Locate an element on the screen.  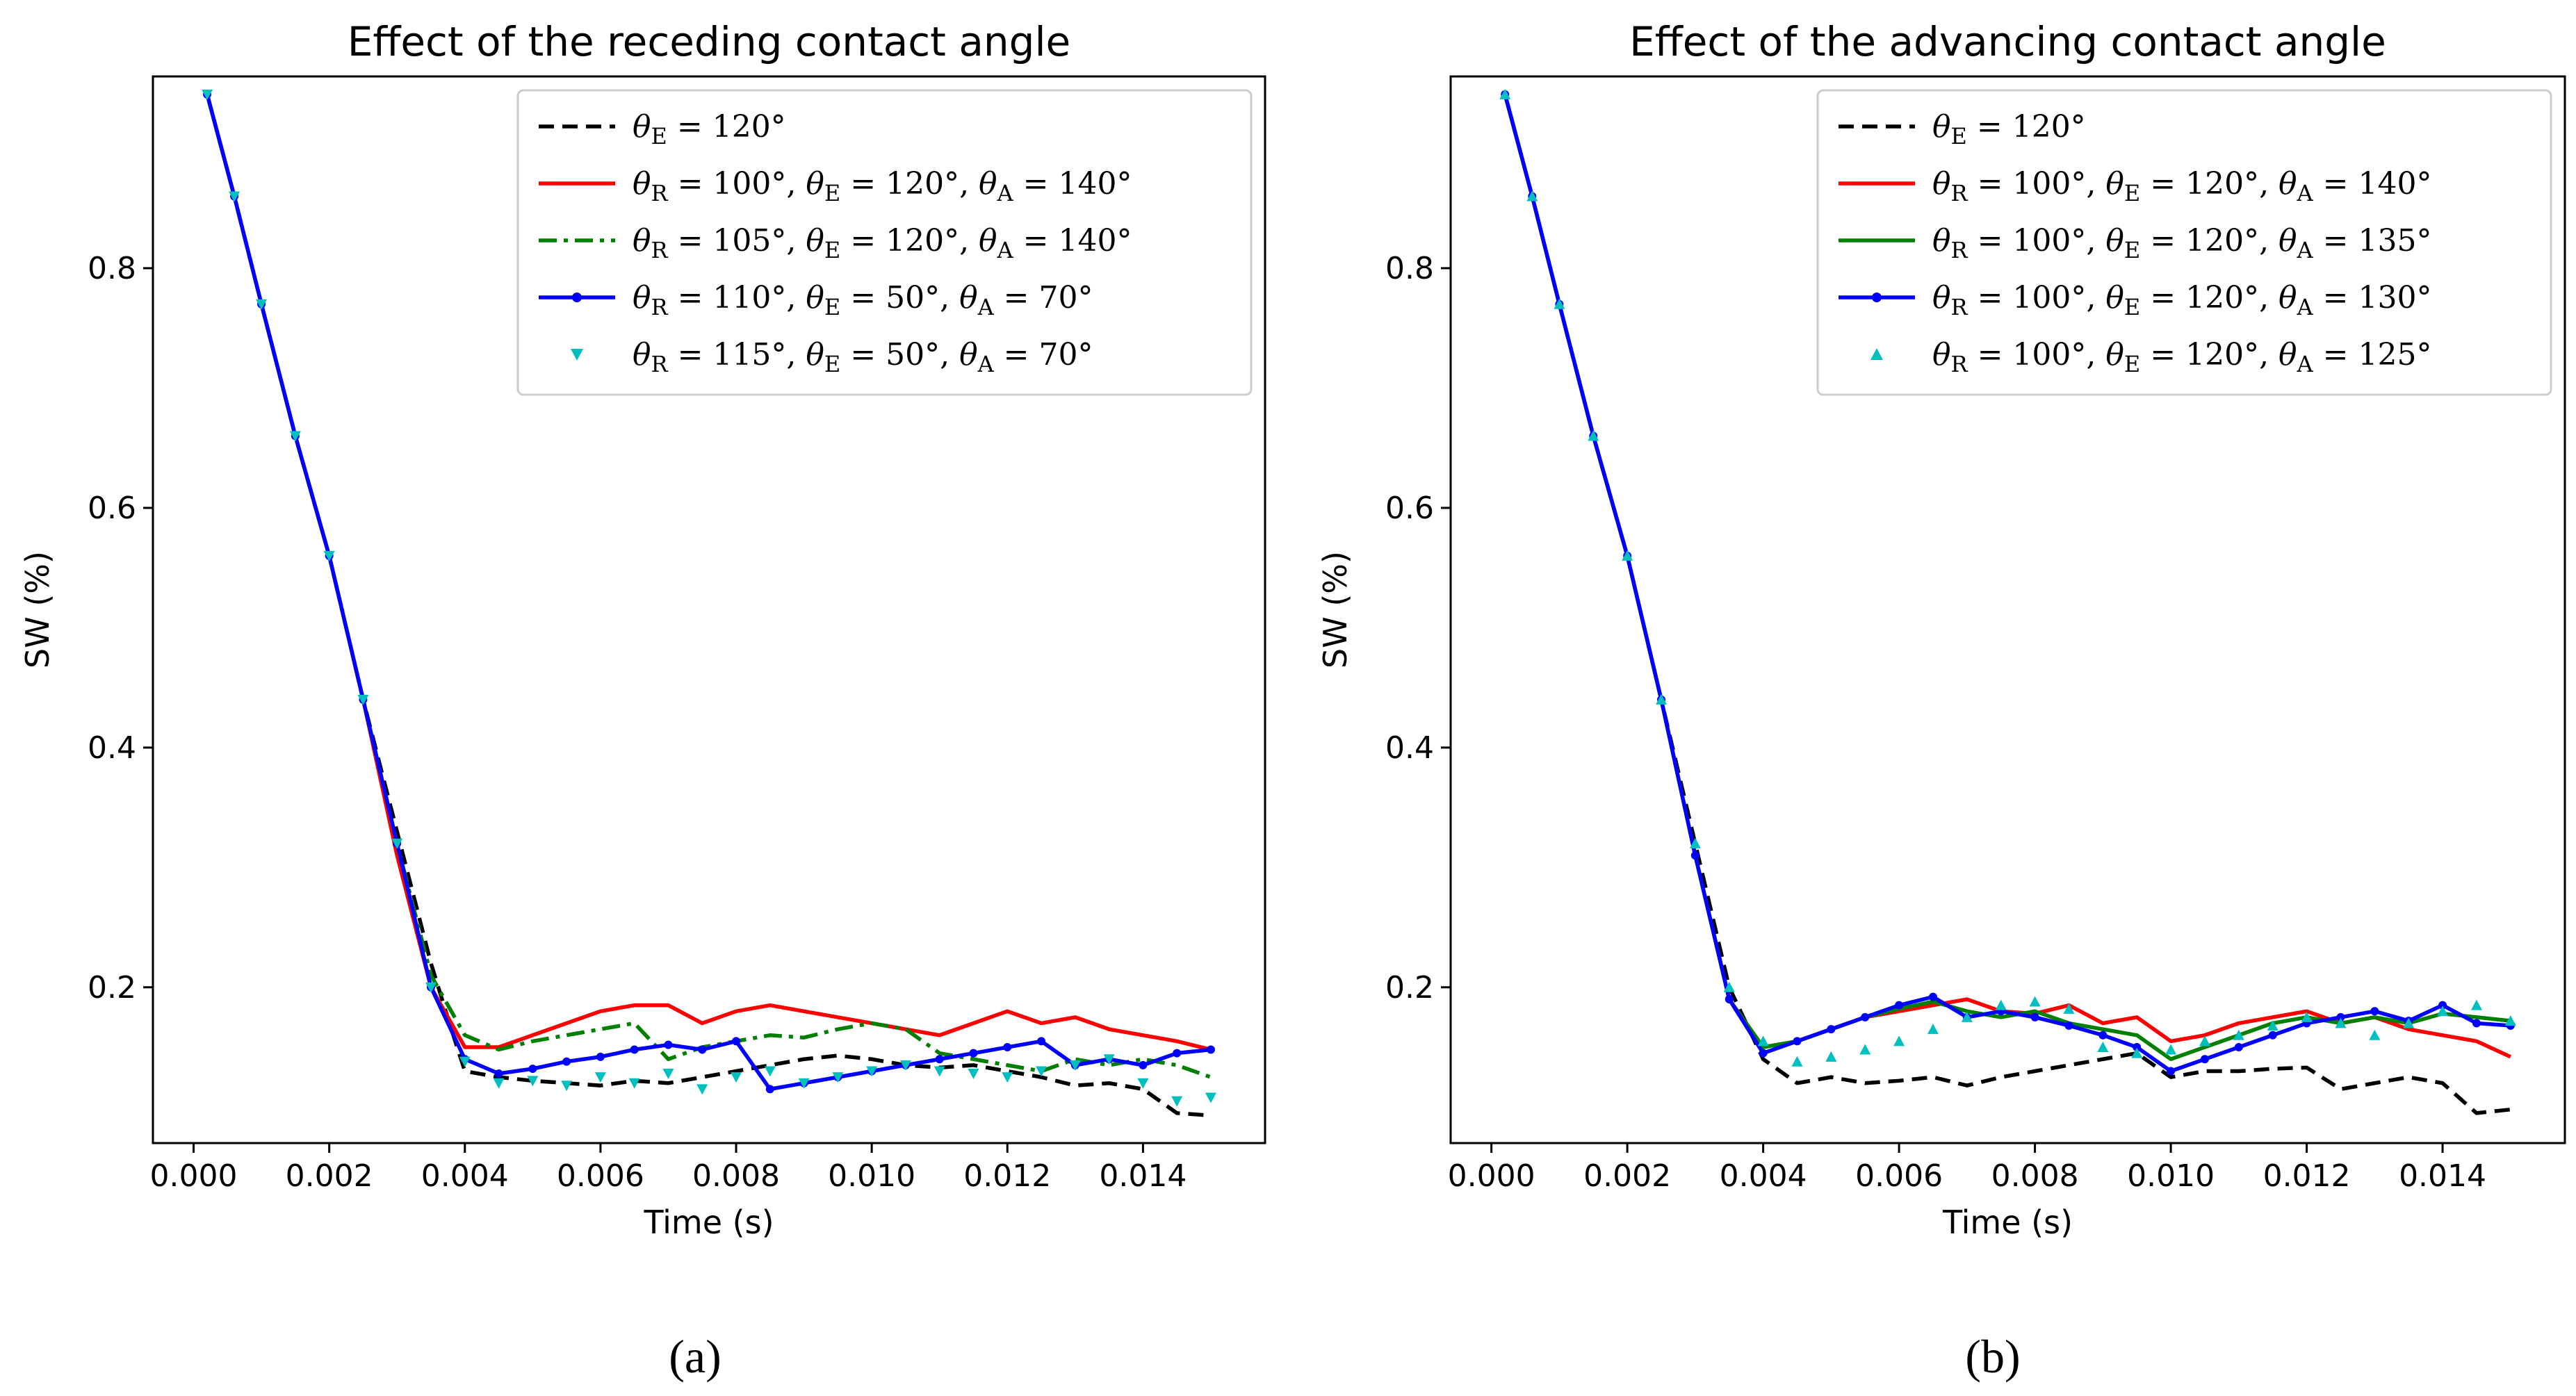
legend-entry: θR = 100°, θE = 120°, θA = 135° is located at coordinates (2135, 243).